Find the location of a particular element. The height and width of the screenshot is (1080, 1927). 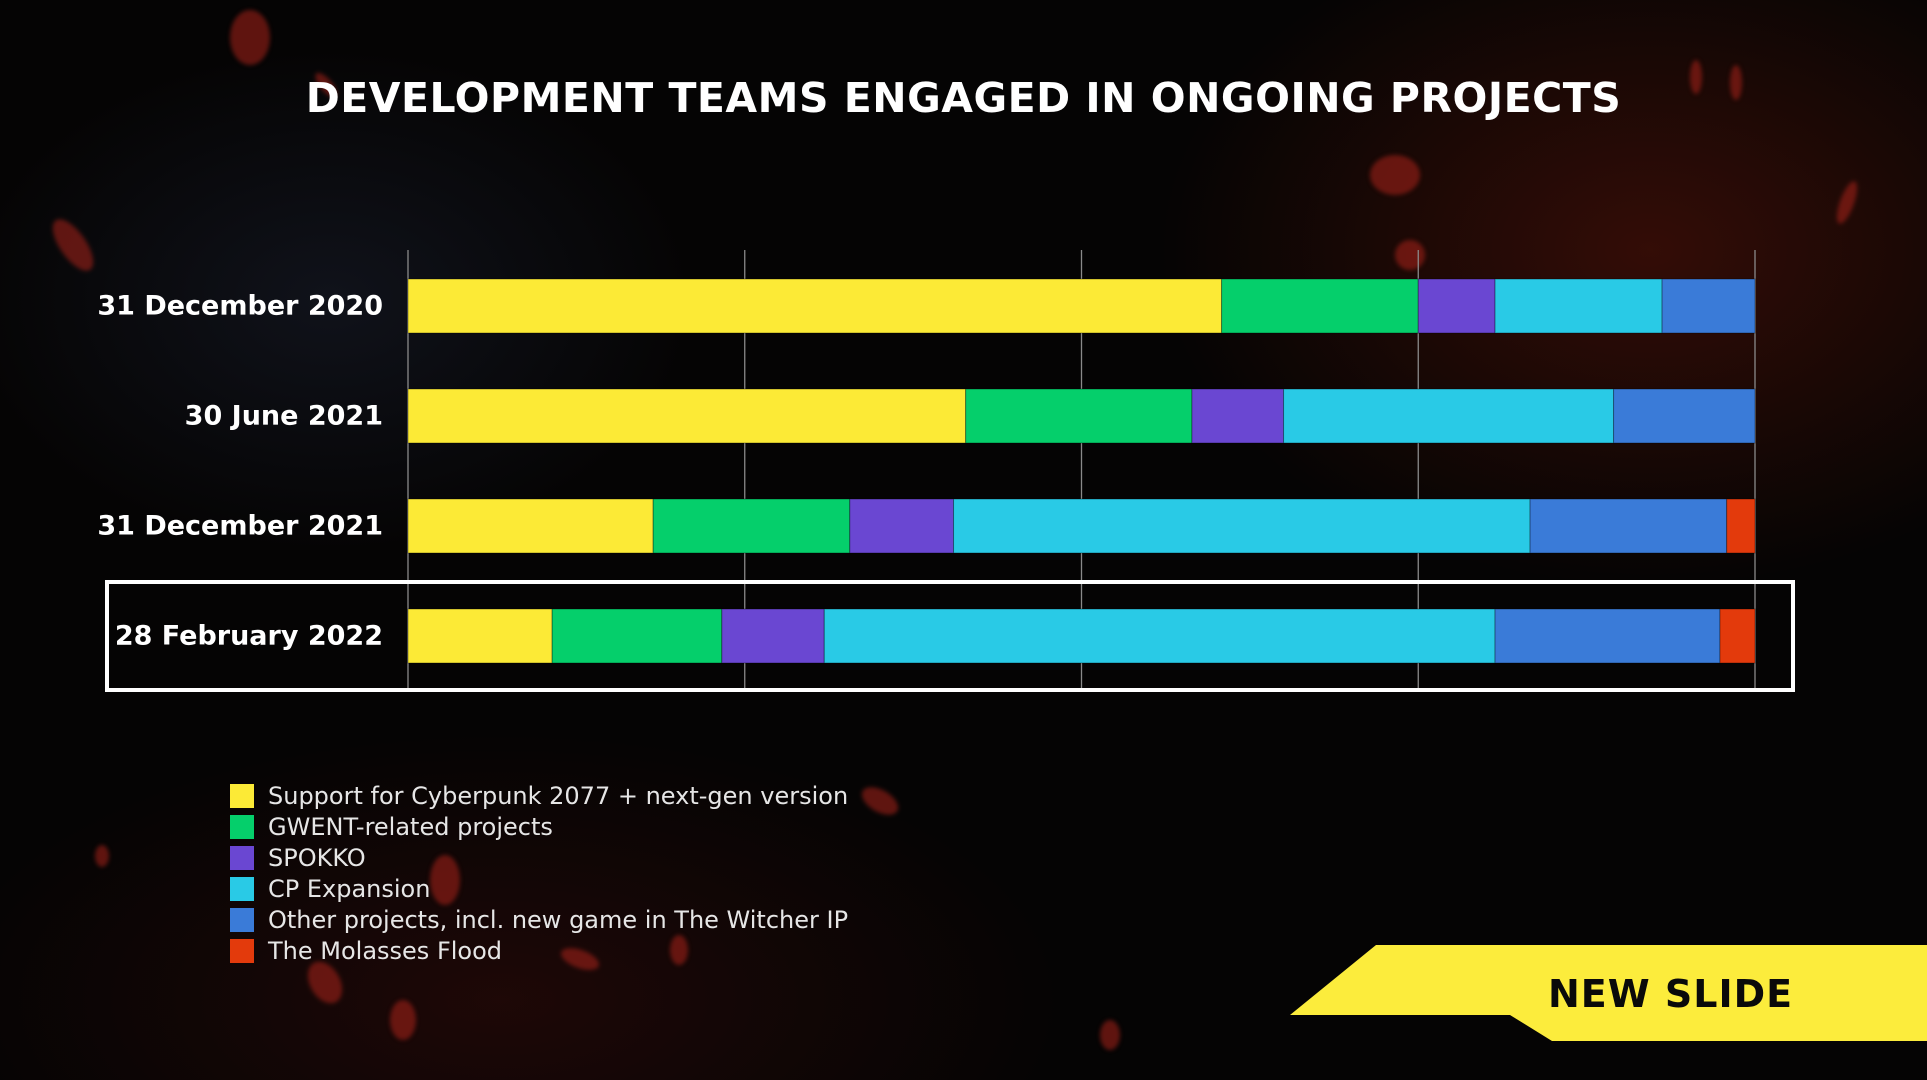

legend-label: CP Expansion is located at coordinates (349, 888).